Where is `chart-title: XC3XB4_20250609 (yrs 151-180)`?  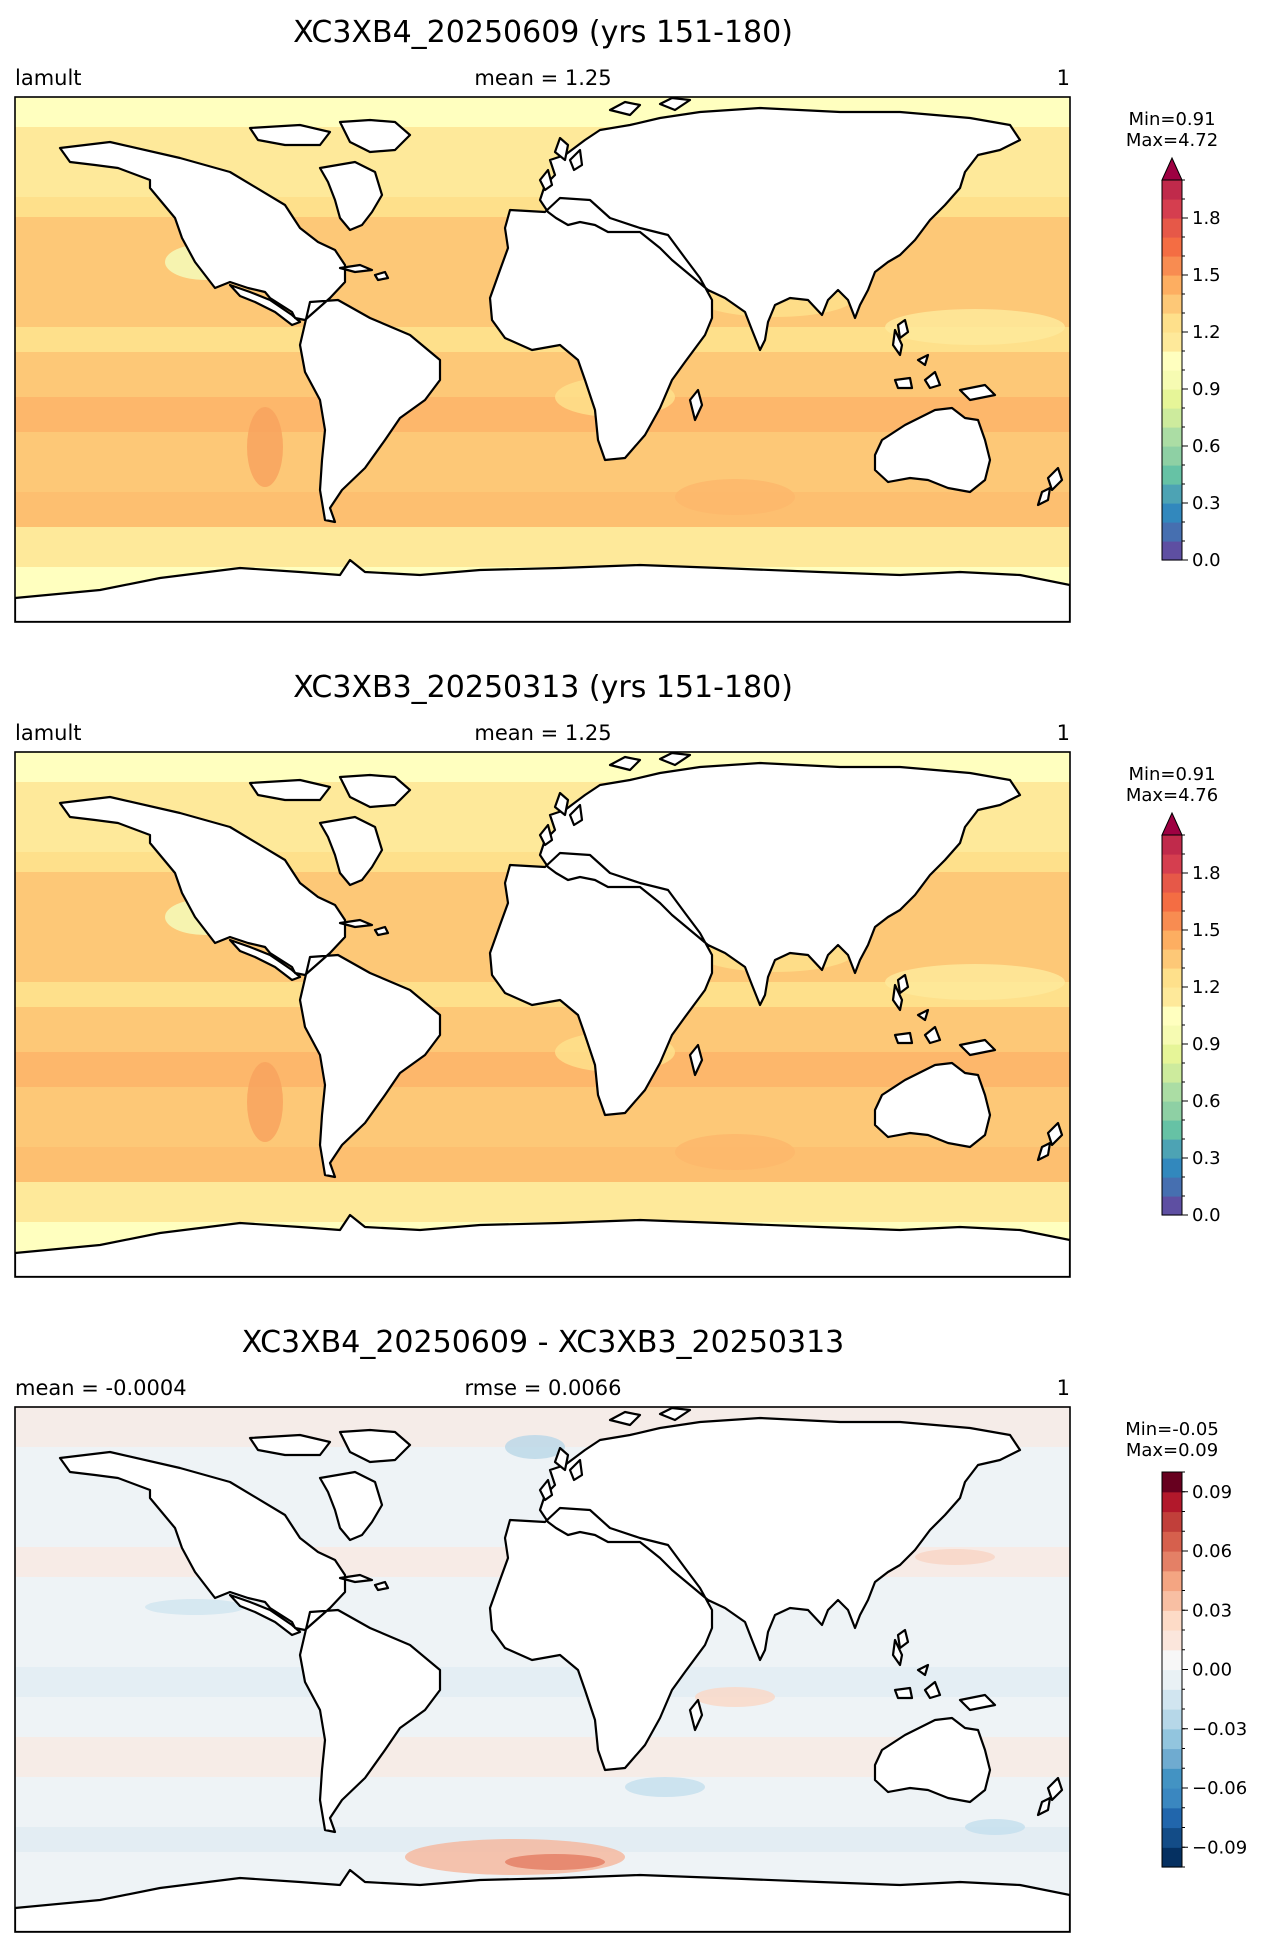
chart-title: XC3XB4_20250609 (yrs 151-180) is located at coordinates (543, 32).